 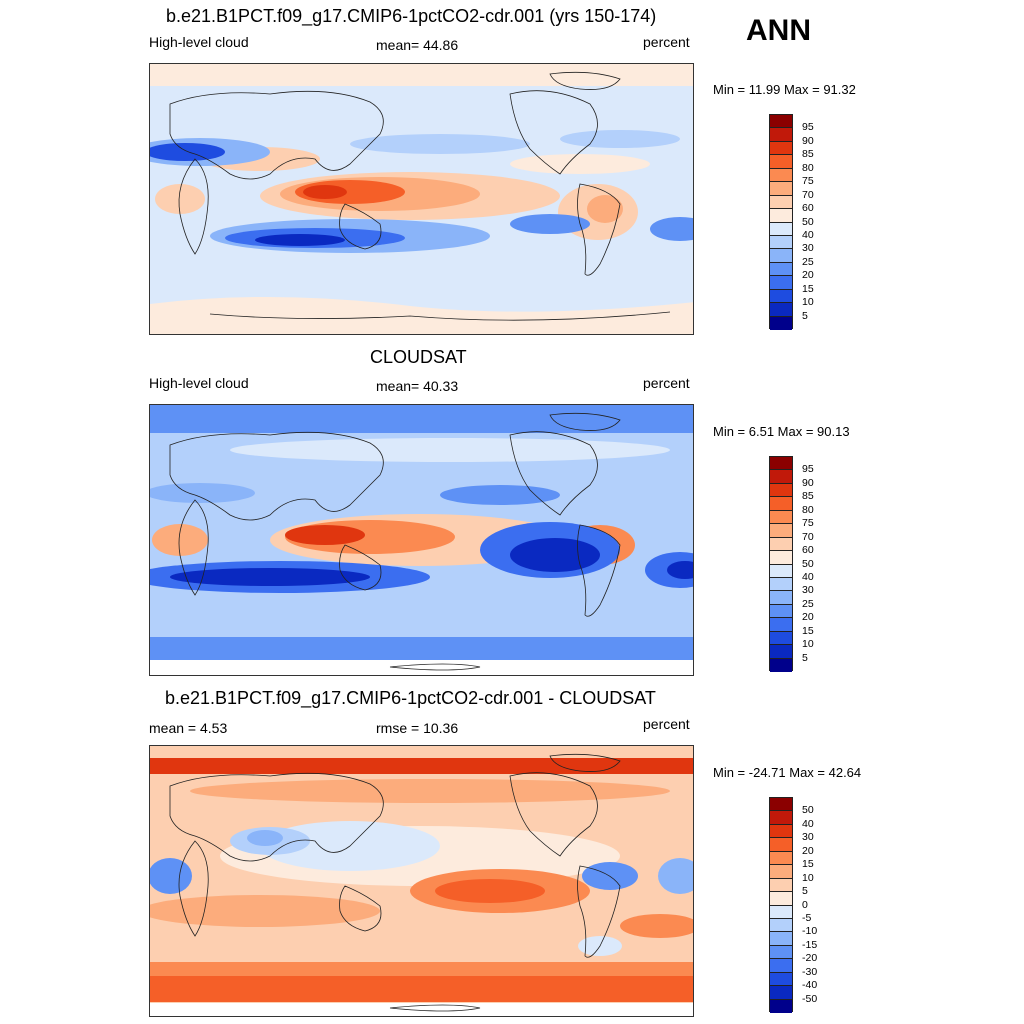 What do you see at coordinates (781, 431) in the screenshot?
I see `min-max-label: Min = 6.51 Max = 90.13` at bounding box center [781, 431].